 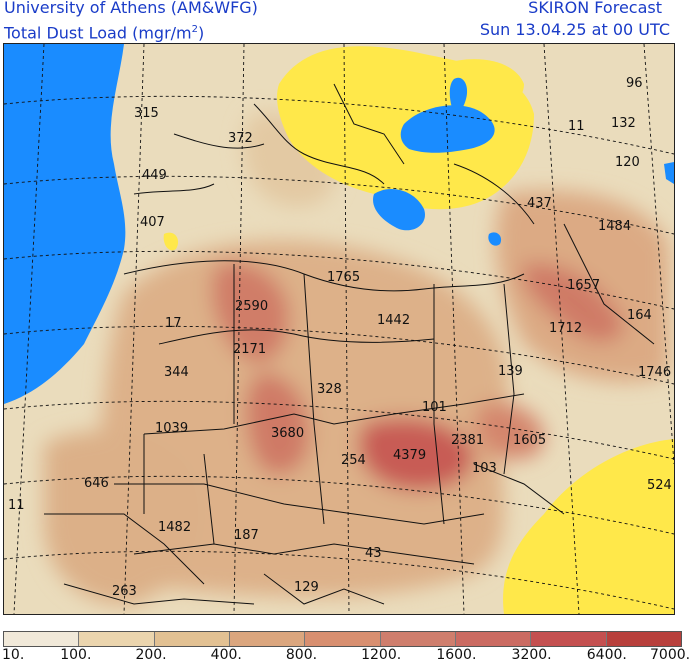 What do you see at coordinates (634, 83) in the screenshot?
I see `map-value-label: 96` at bounding box center [634, 83].